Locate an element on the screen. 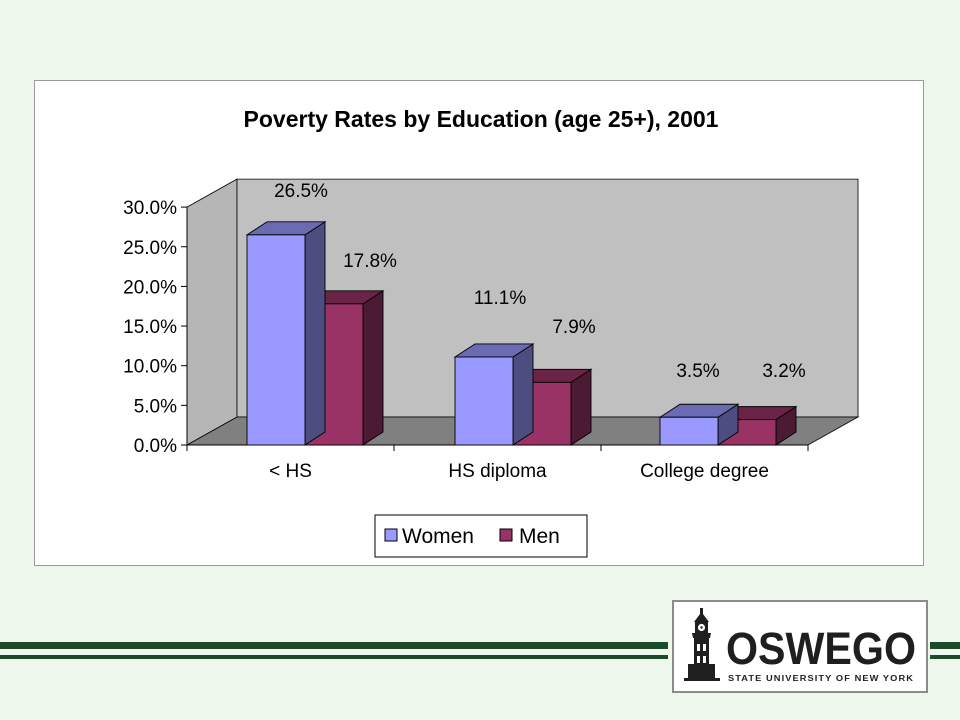 Image resolution: width=960 pixels, height=720 pixels. y-tick-label: 10.0% is located at coordinates (150, 367).